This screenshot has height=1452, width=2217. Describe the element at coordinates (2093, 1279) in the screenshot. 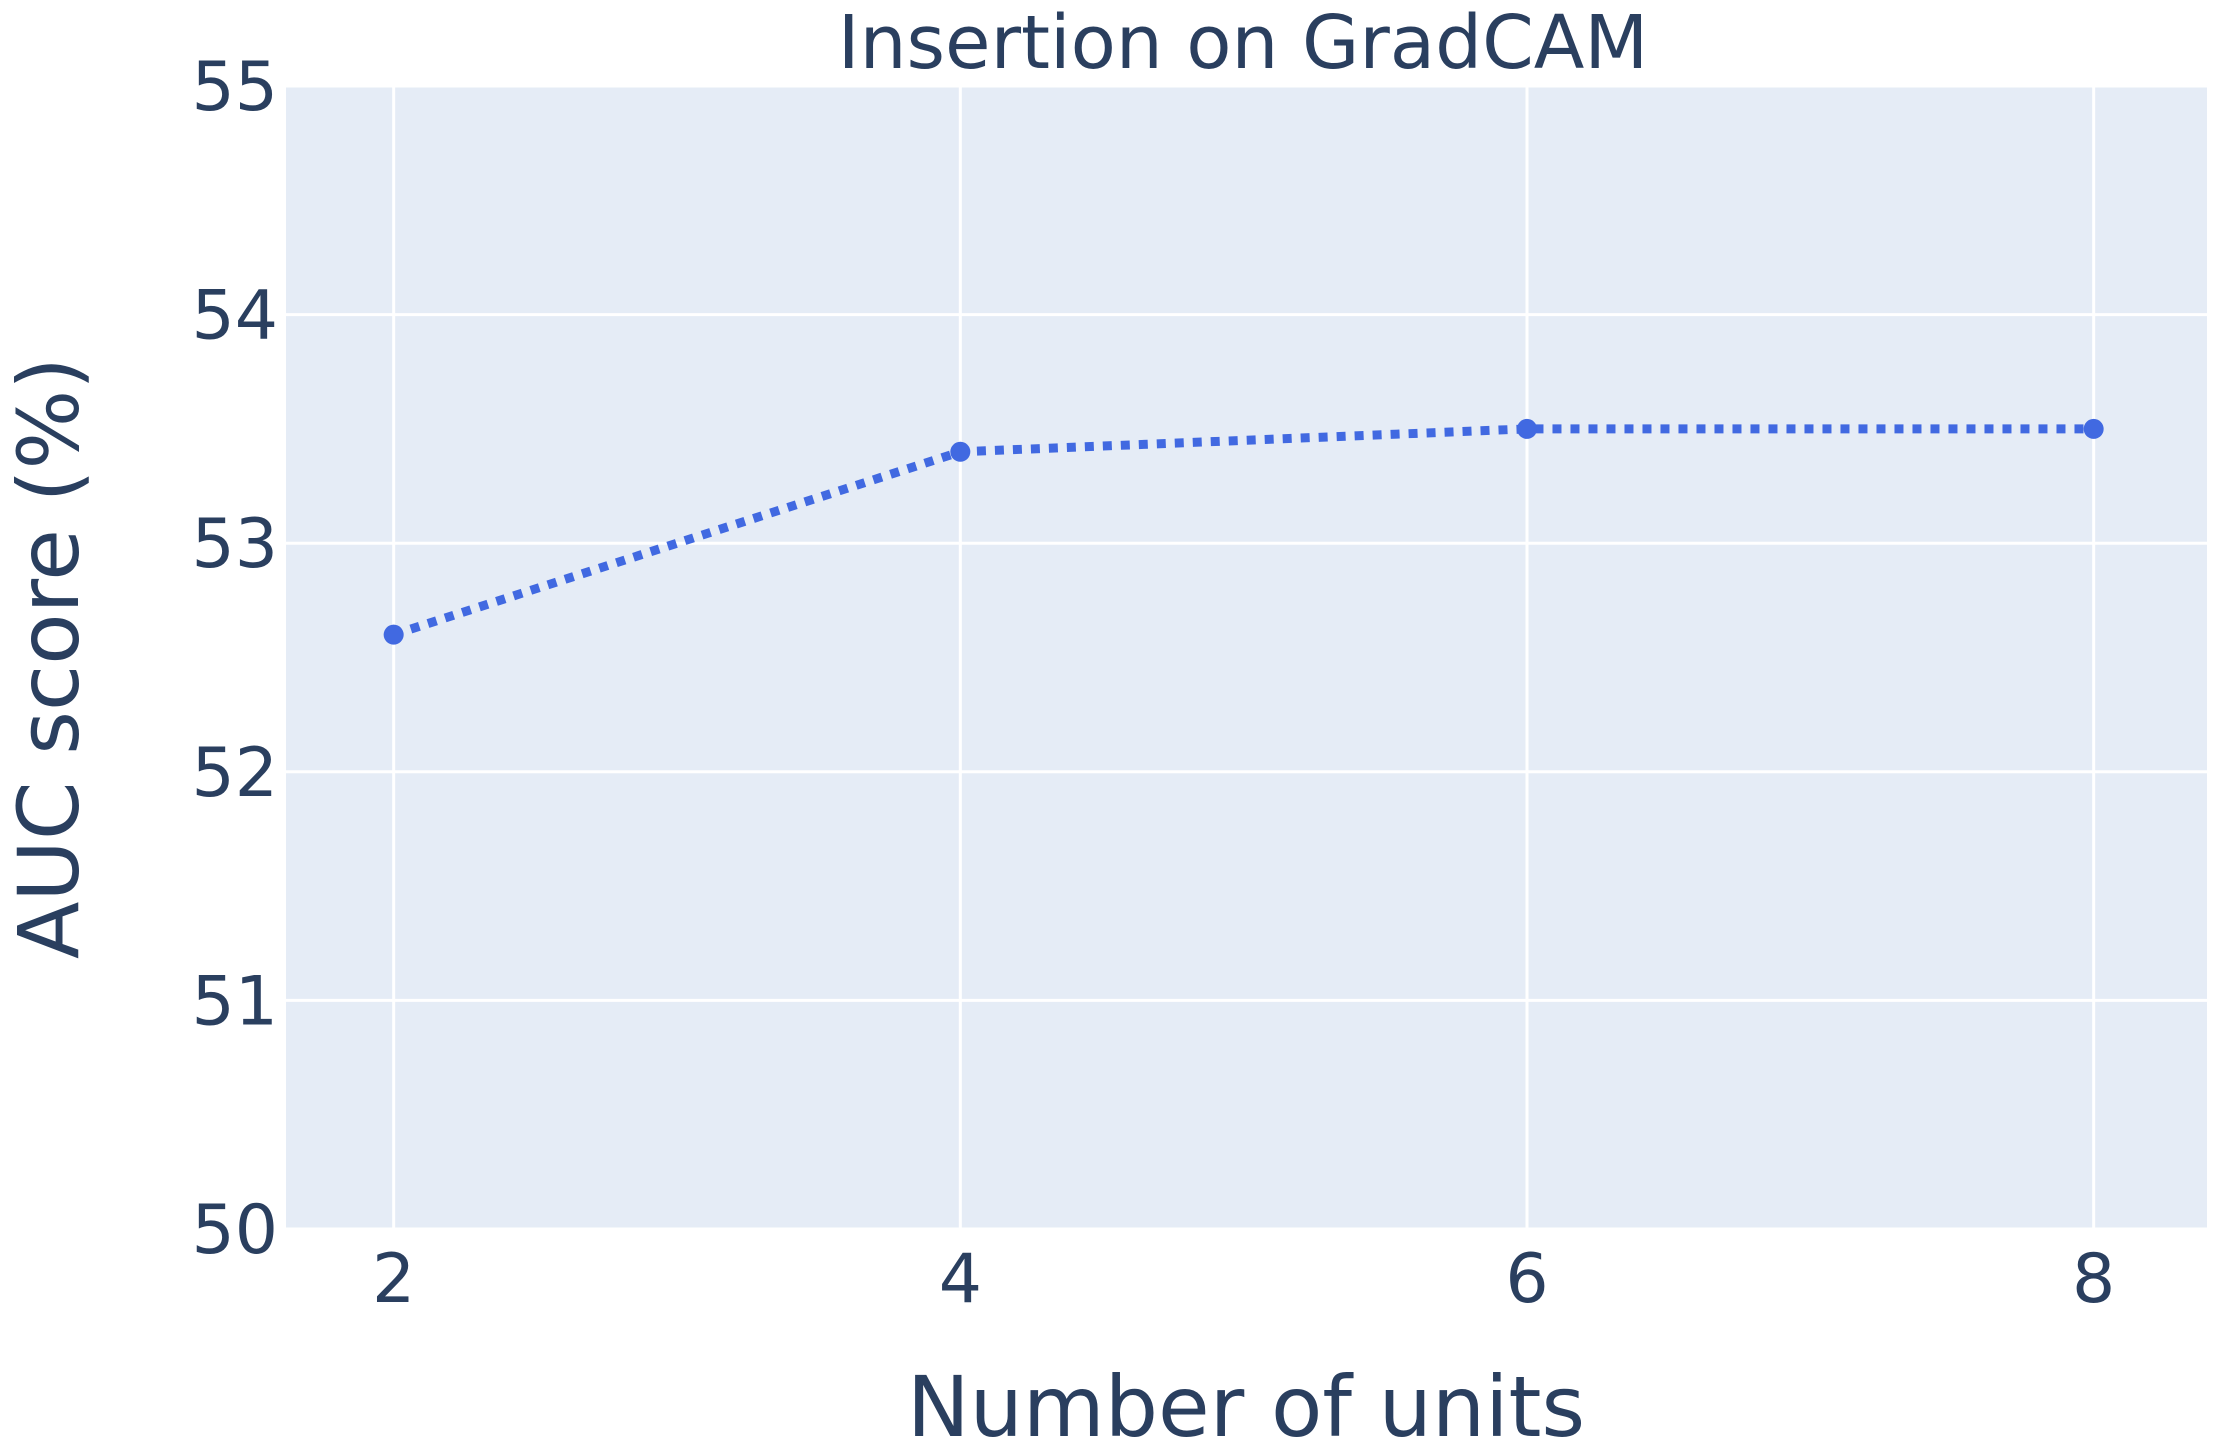

I see `x-tick-label: 8` at that location.